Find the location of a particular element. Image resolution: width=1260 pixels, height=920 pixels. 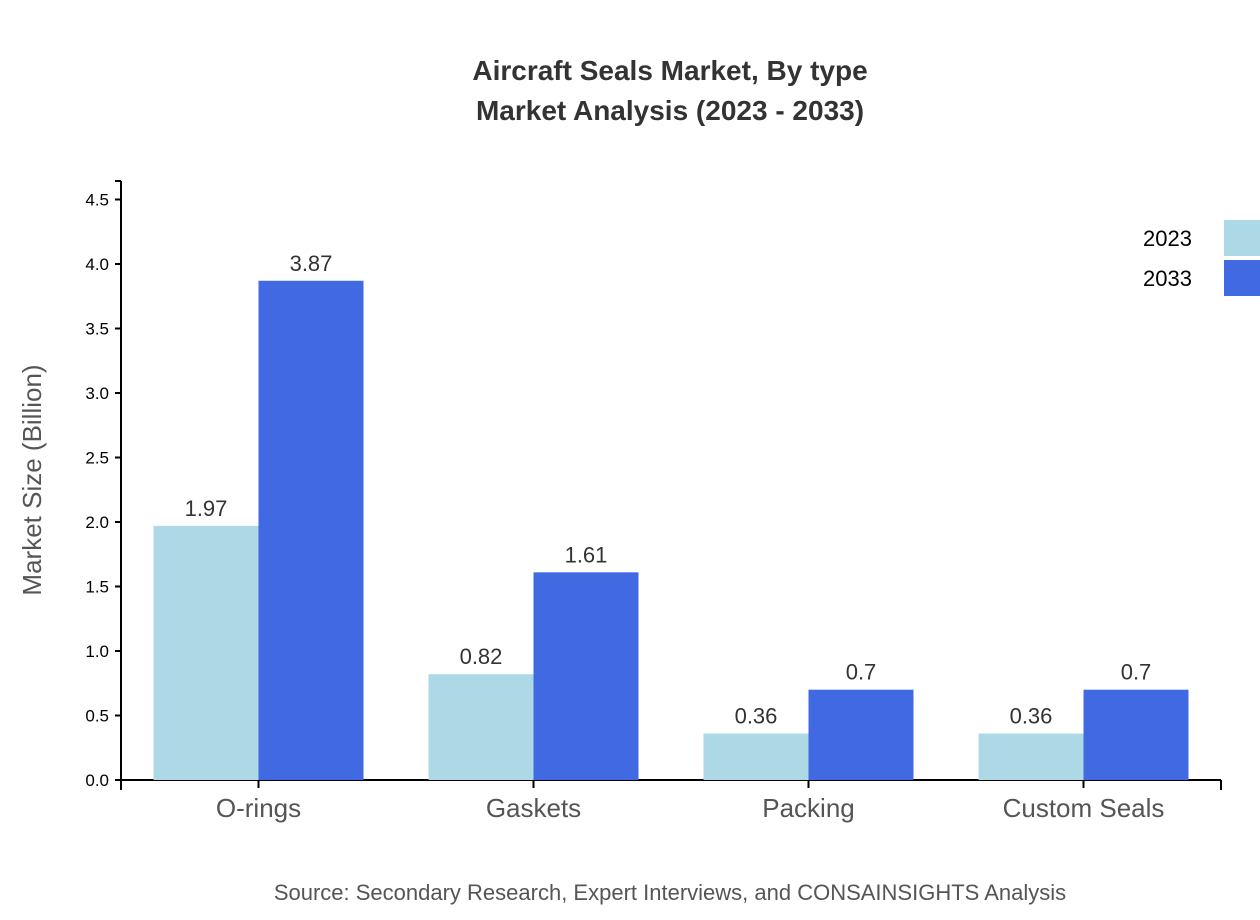

y-tick-label: 4.5 is located at coordinates (97, 200).